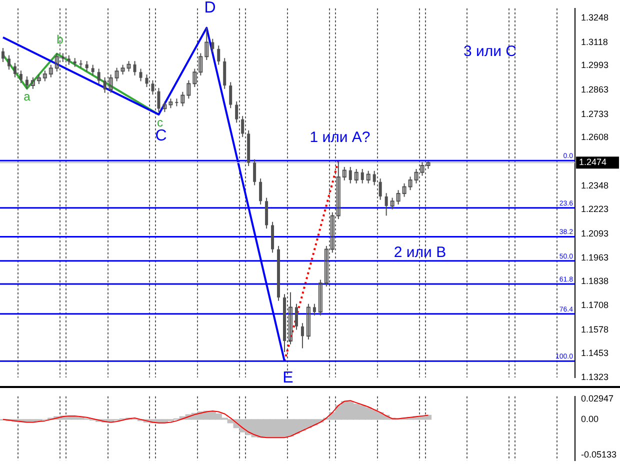  Describe the element at coordinates (288, 377) in the screenshot. I see `annotation: E` at that location.